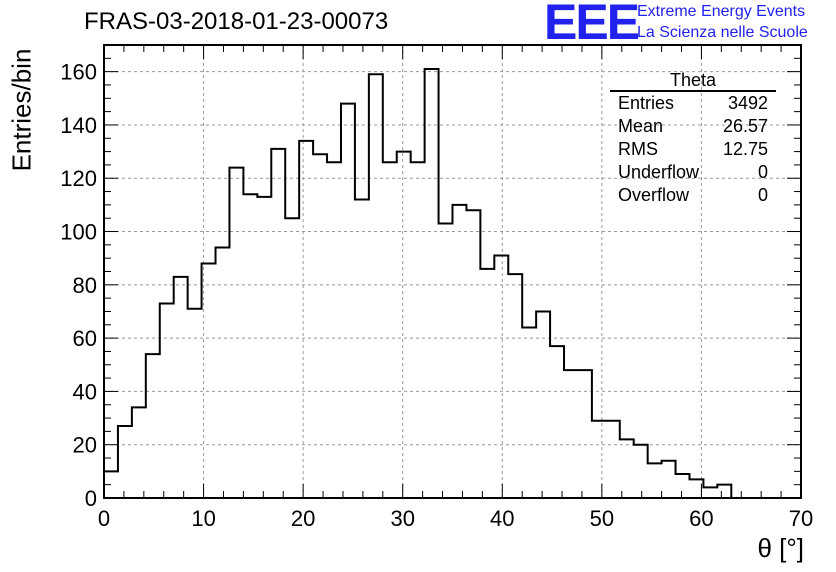  What do you see at coordinates (693, 195) in the screenshot?
I see `stats-row-overflow: Overflow 0` at bounding box center [693, 195].